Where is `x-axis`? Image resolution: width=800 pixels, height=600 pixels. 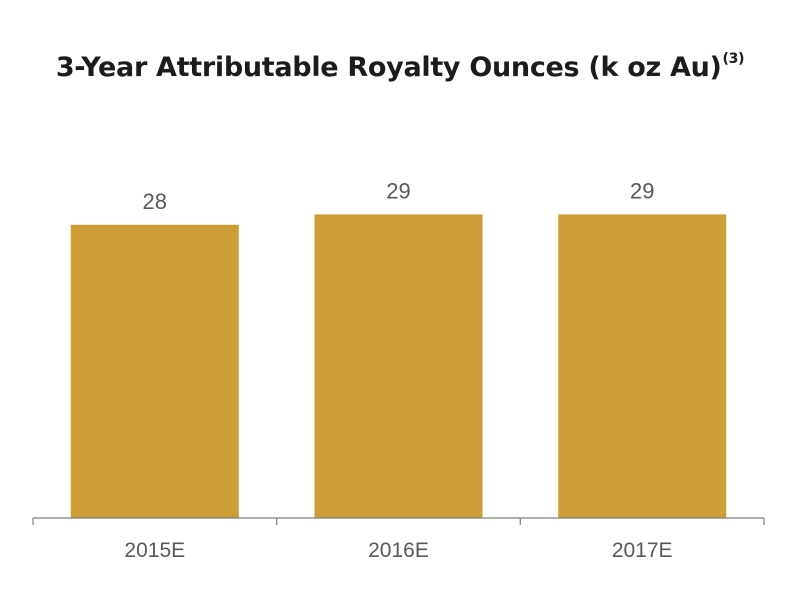 x-axis is located at coordinates (398, 521).